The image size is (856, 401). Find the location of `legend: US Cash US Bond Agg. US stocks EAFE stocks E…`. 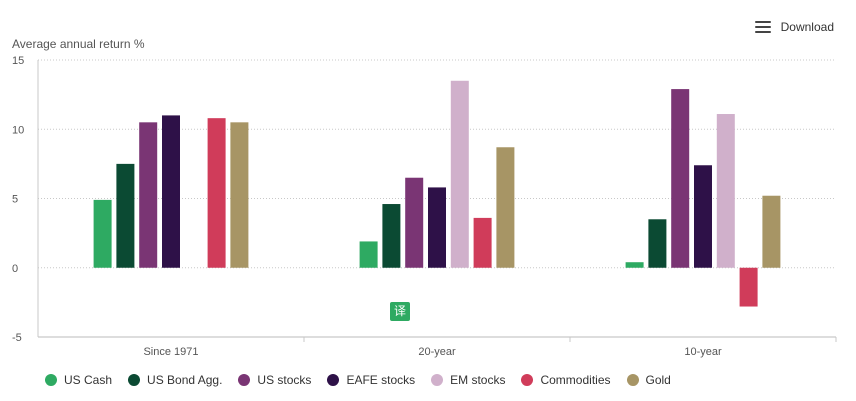

legend: US Cash US Bond Agg. US stocks EAFE stocks E… is located at coordinates (358, 380).